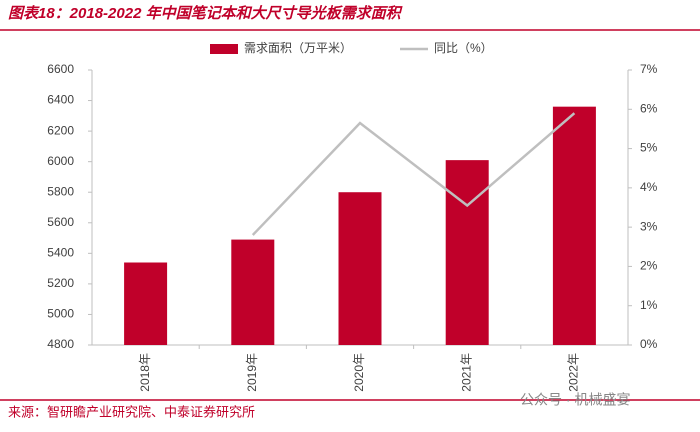  Describe the element at coordinates (60, 222) in the screenshot. I see `y-tick-label: 5600` at that location.